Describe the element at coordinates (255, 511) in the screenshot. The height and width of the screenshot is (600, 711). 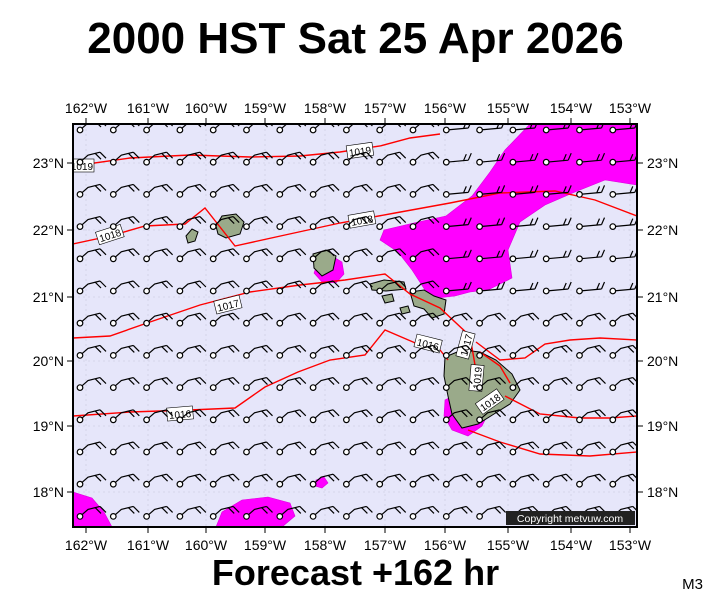
I see `rain-area-south` at that location.